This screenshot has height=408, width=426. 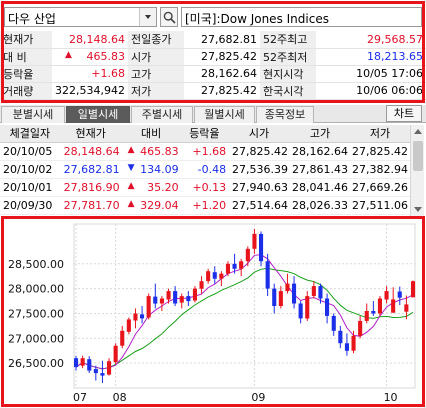 What do you see at coordinates (90, 169) in the screenshot?
I see `cell-price: 27,682.81` at bounding box center [90, 169].